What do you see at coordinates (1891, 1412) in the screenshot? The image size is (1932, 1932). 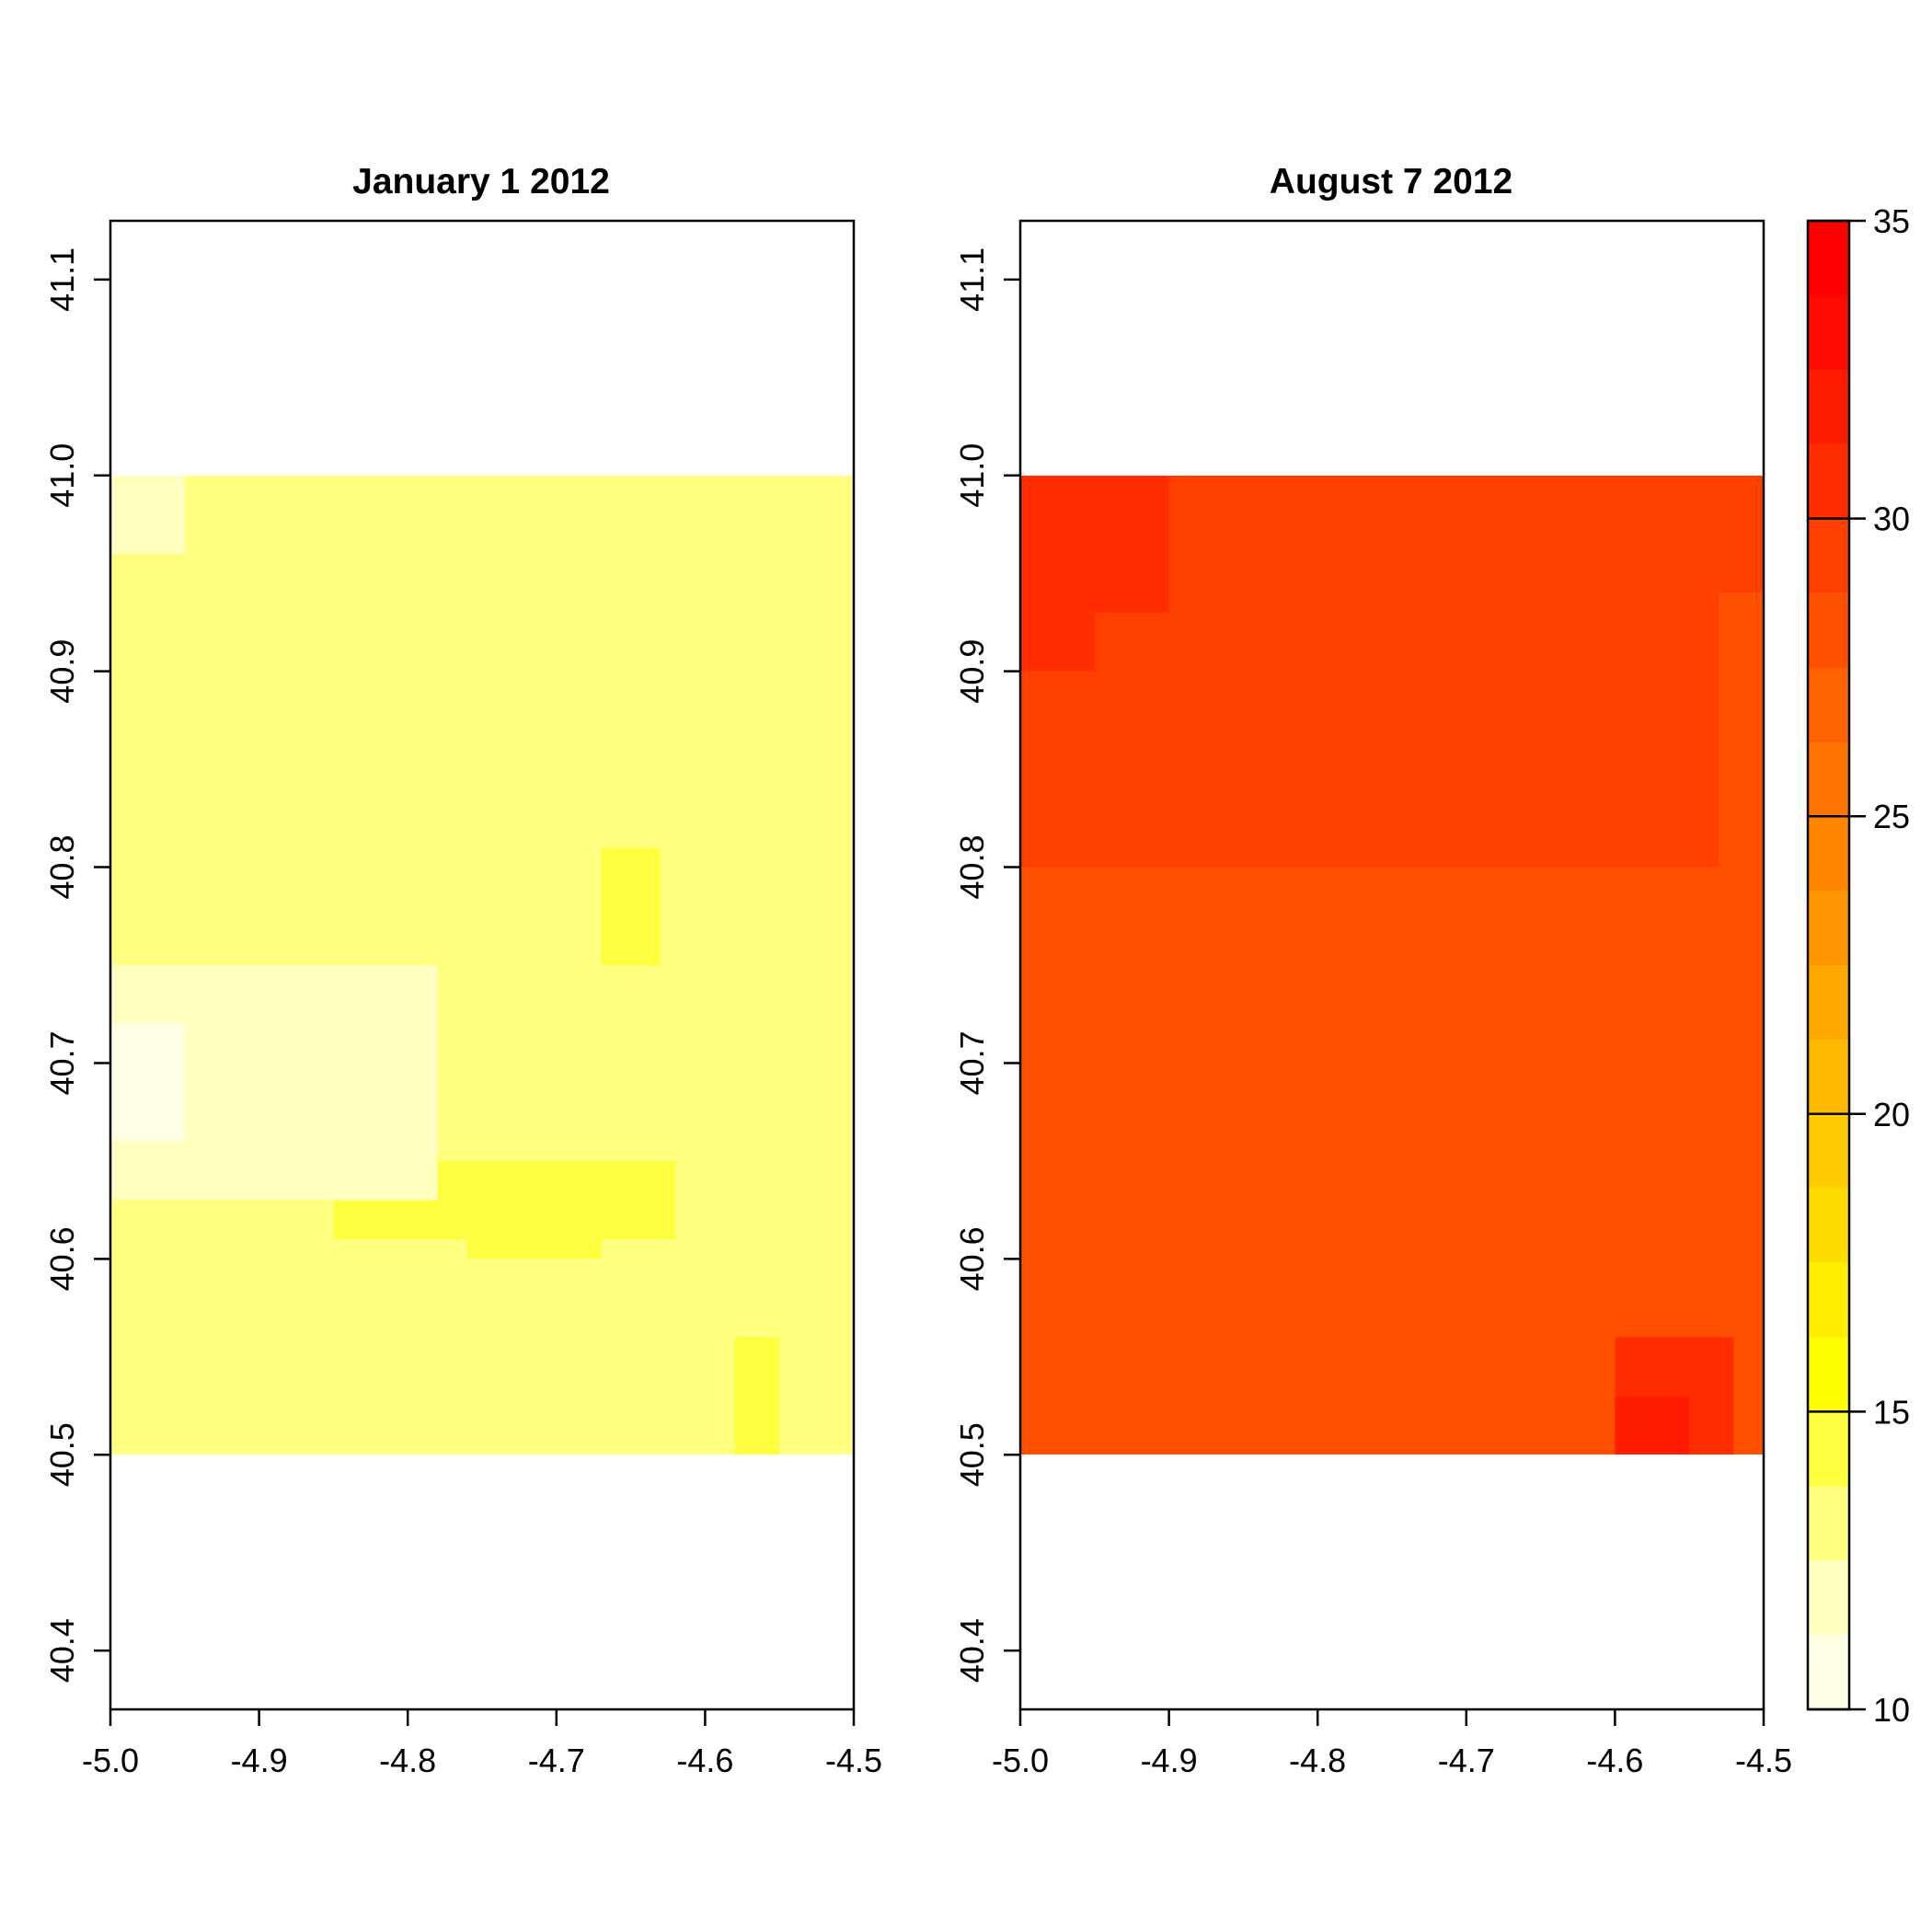 I see `legend-tick-label: 15` at bounding box center [1891, 1412].